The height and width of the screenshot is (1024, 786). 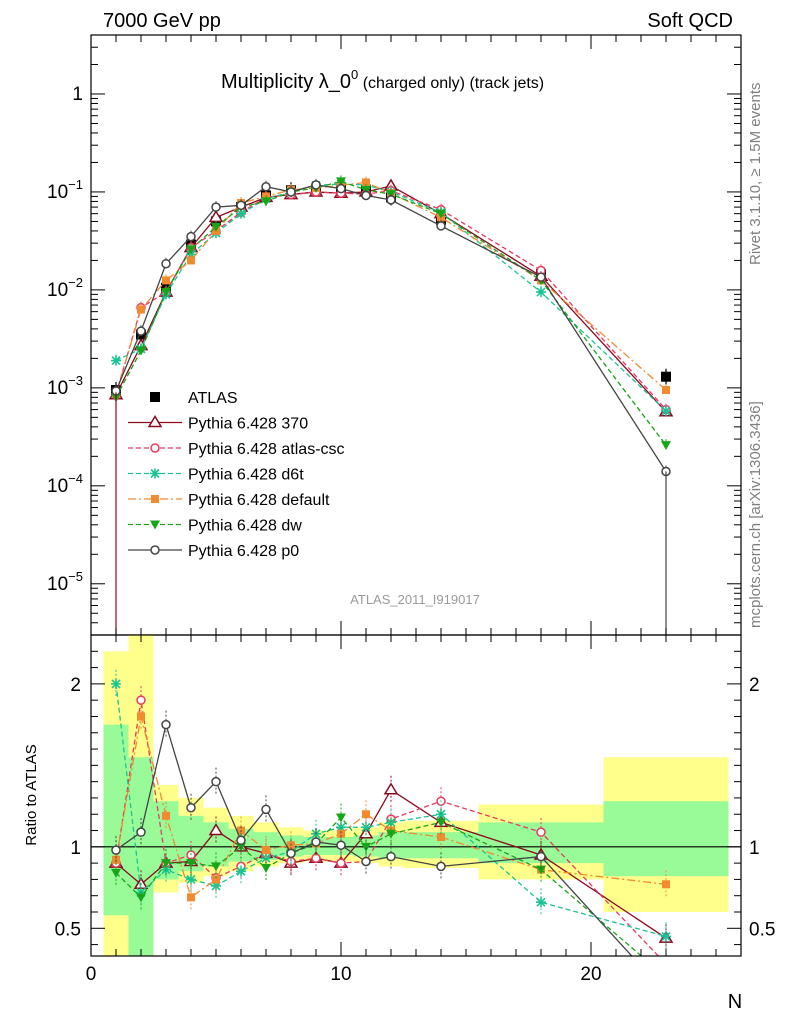 I want to click on side-label-bottom: mcplots.cern.ch [arXiv:1306.3436], so click(x=755, y=514).